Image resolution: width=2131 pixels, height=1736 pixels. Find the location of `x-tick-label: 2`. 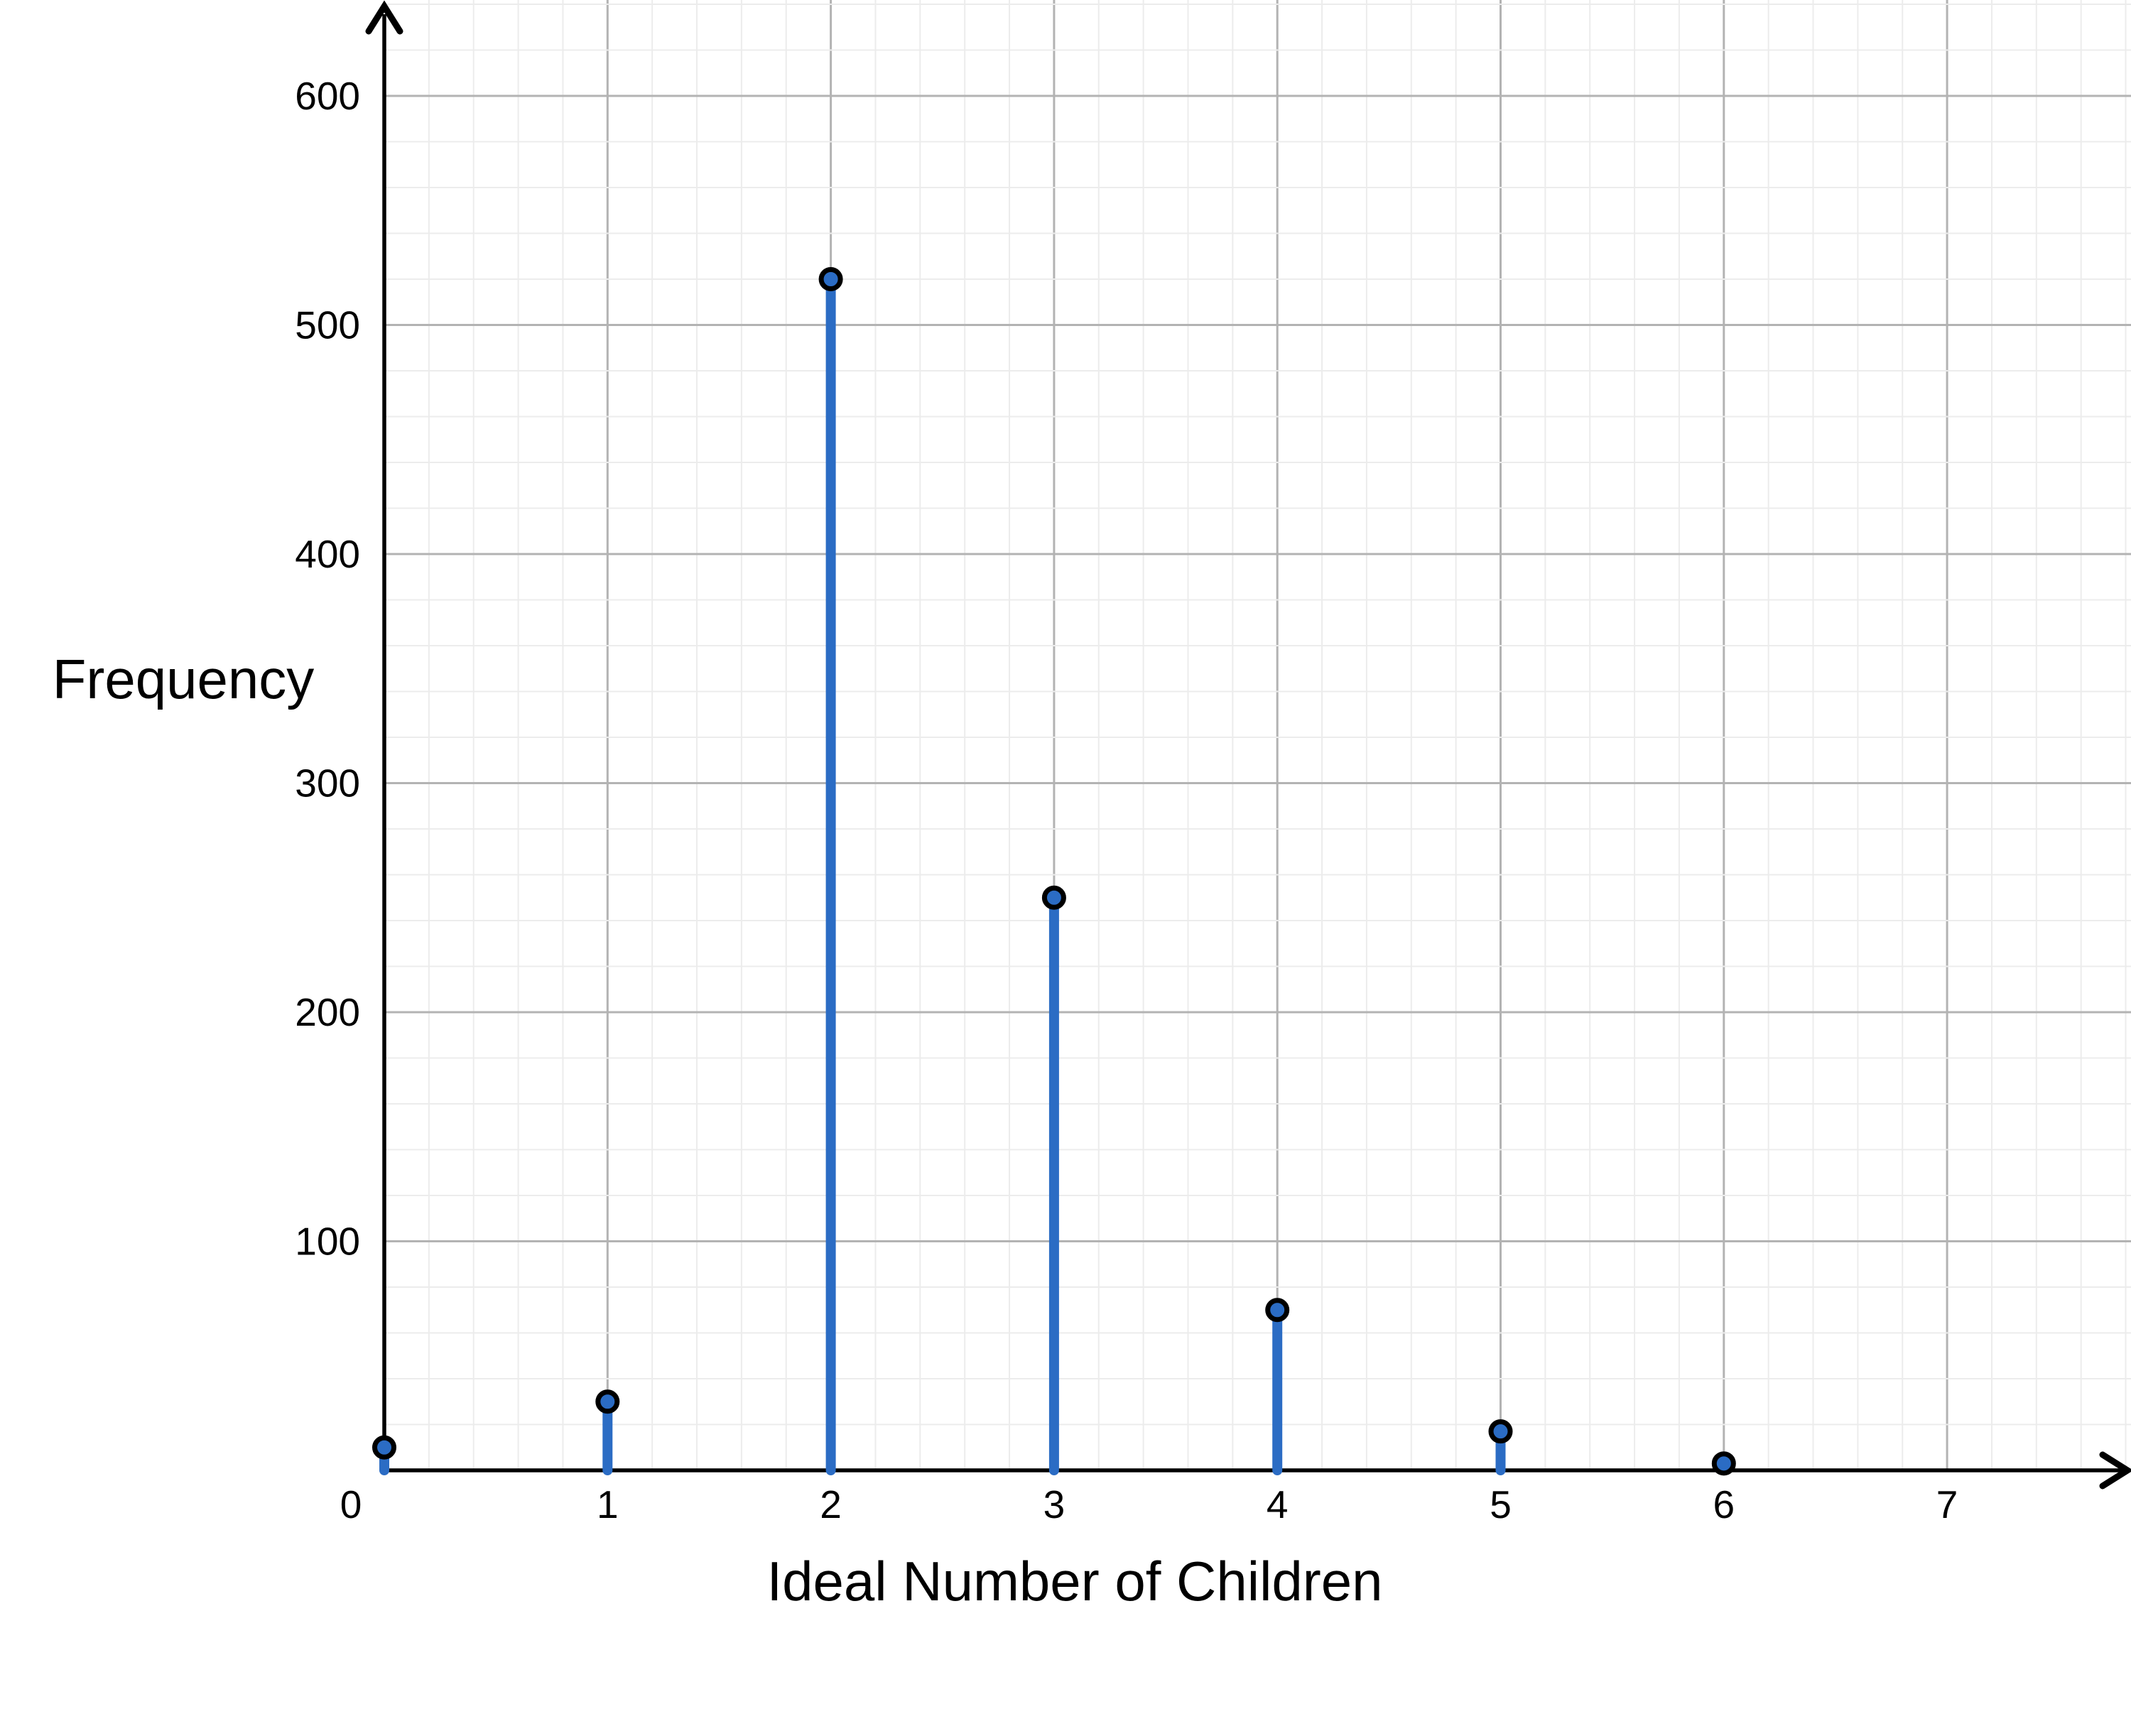

x-tick-label: 2 is located at coordinates (831, 1504).